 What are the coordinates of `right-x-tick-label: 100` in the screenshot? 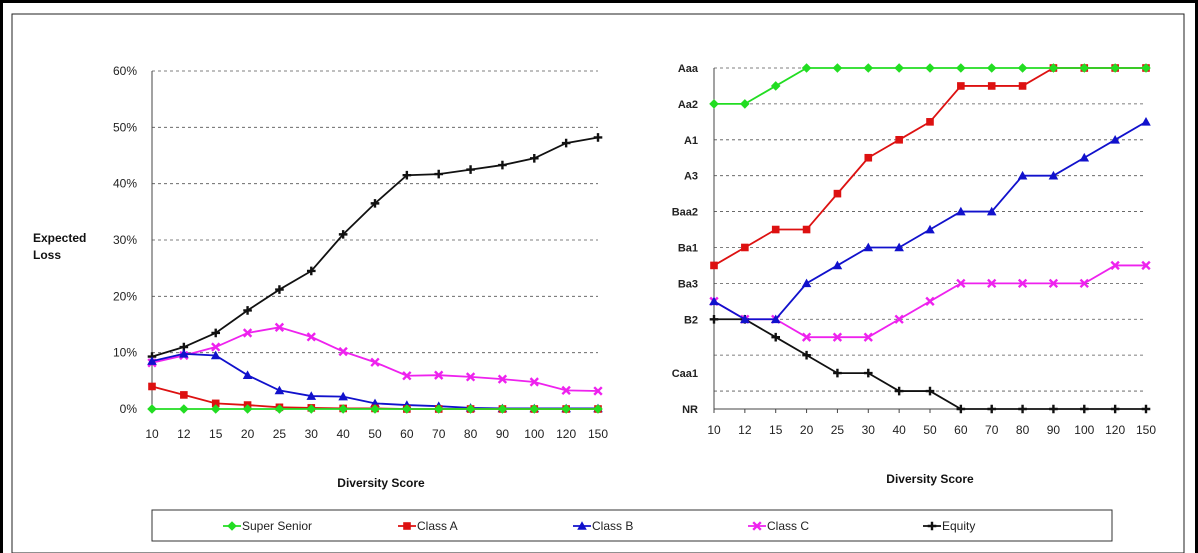 It's located at (1084, 430).